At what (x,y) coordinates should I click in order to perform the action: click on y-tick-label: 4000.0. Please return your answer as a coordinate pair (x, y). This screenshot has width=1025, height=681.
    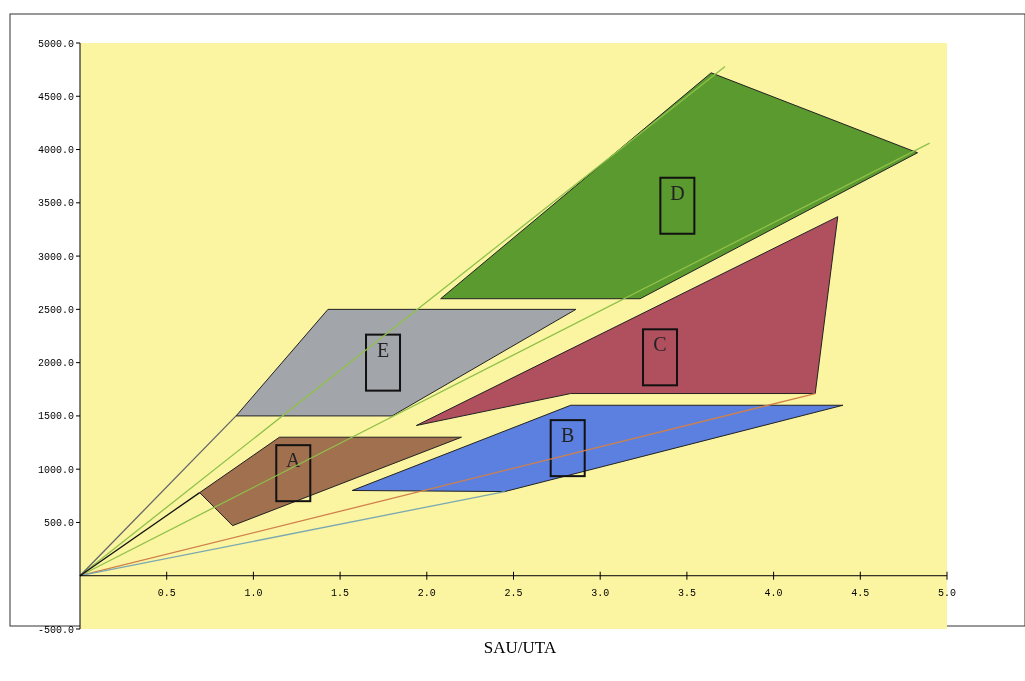
    Looking at the image, I should click on (55, 151).